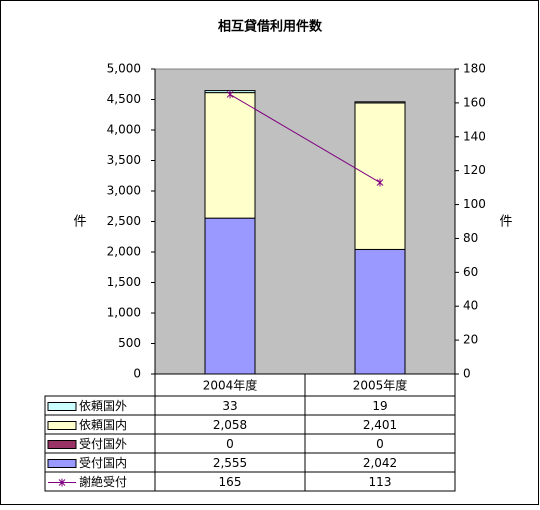  Describe the element at coordinates (230, 463) in the screenshot. I see `table-value: 2,555` at that location.